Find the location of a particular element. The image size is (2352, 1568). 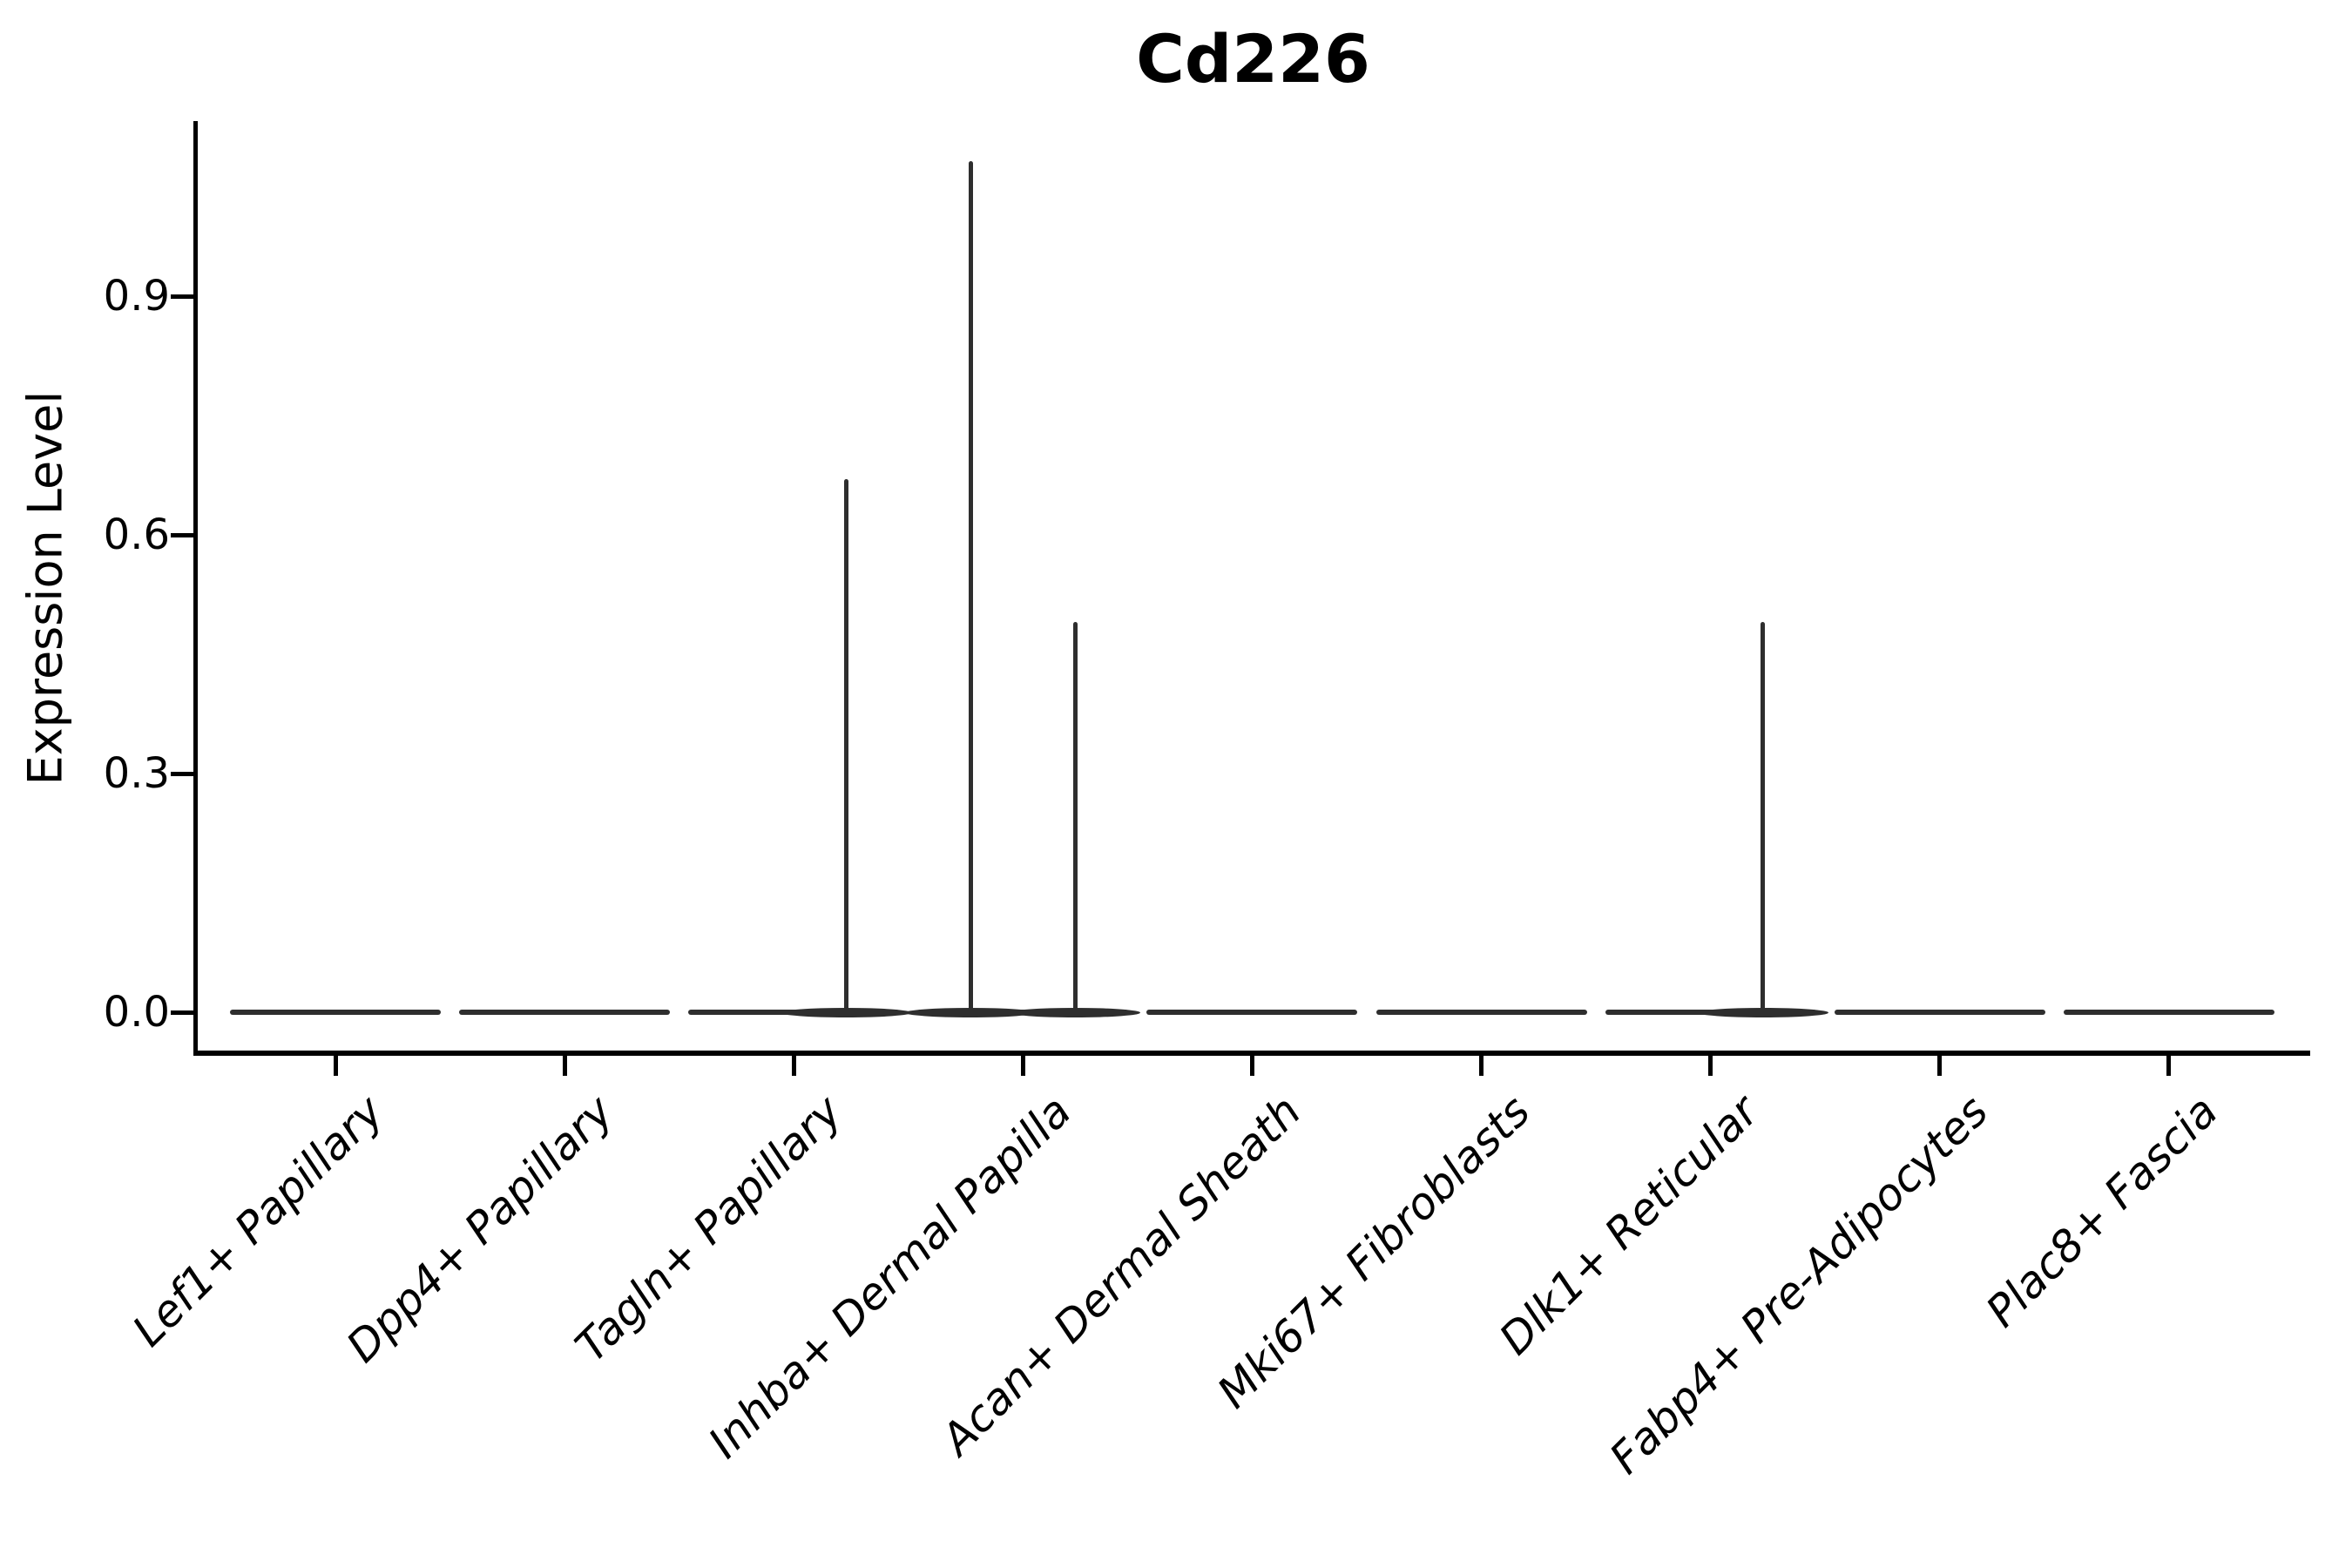

x-category-label: Plac8+ Fascia is located at coordinates (2101, 1211).